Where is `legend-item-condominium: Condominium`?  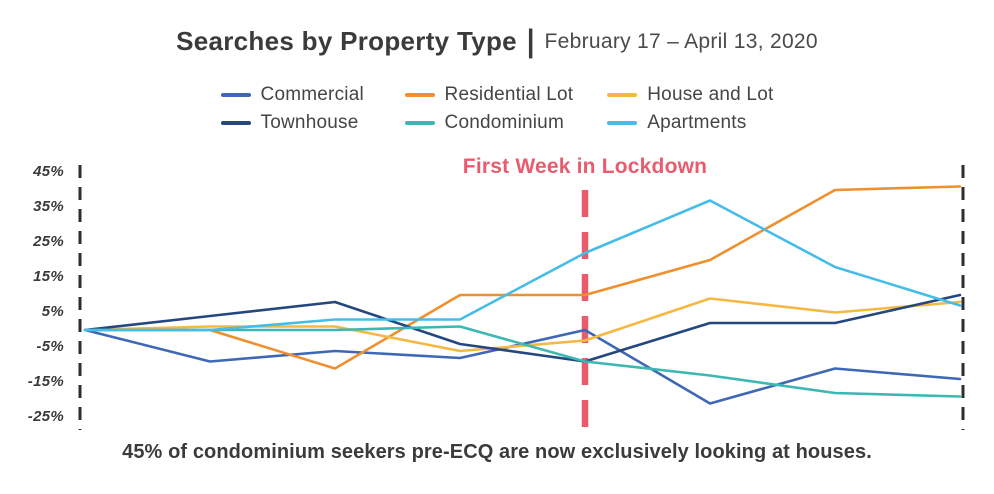 legend-item-condominium: Condominium is located at coordinates (489, 123).